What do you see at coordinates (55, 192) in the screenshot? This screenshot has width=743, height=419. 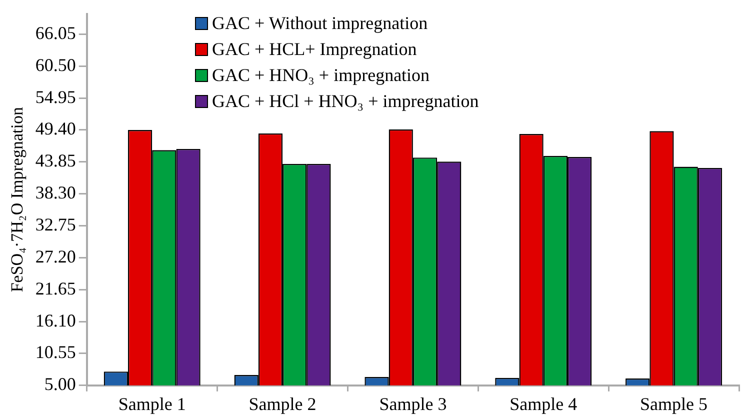 I see `y-tick-label: 38.30` at bounding box center [55, 192].